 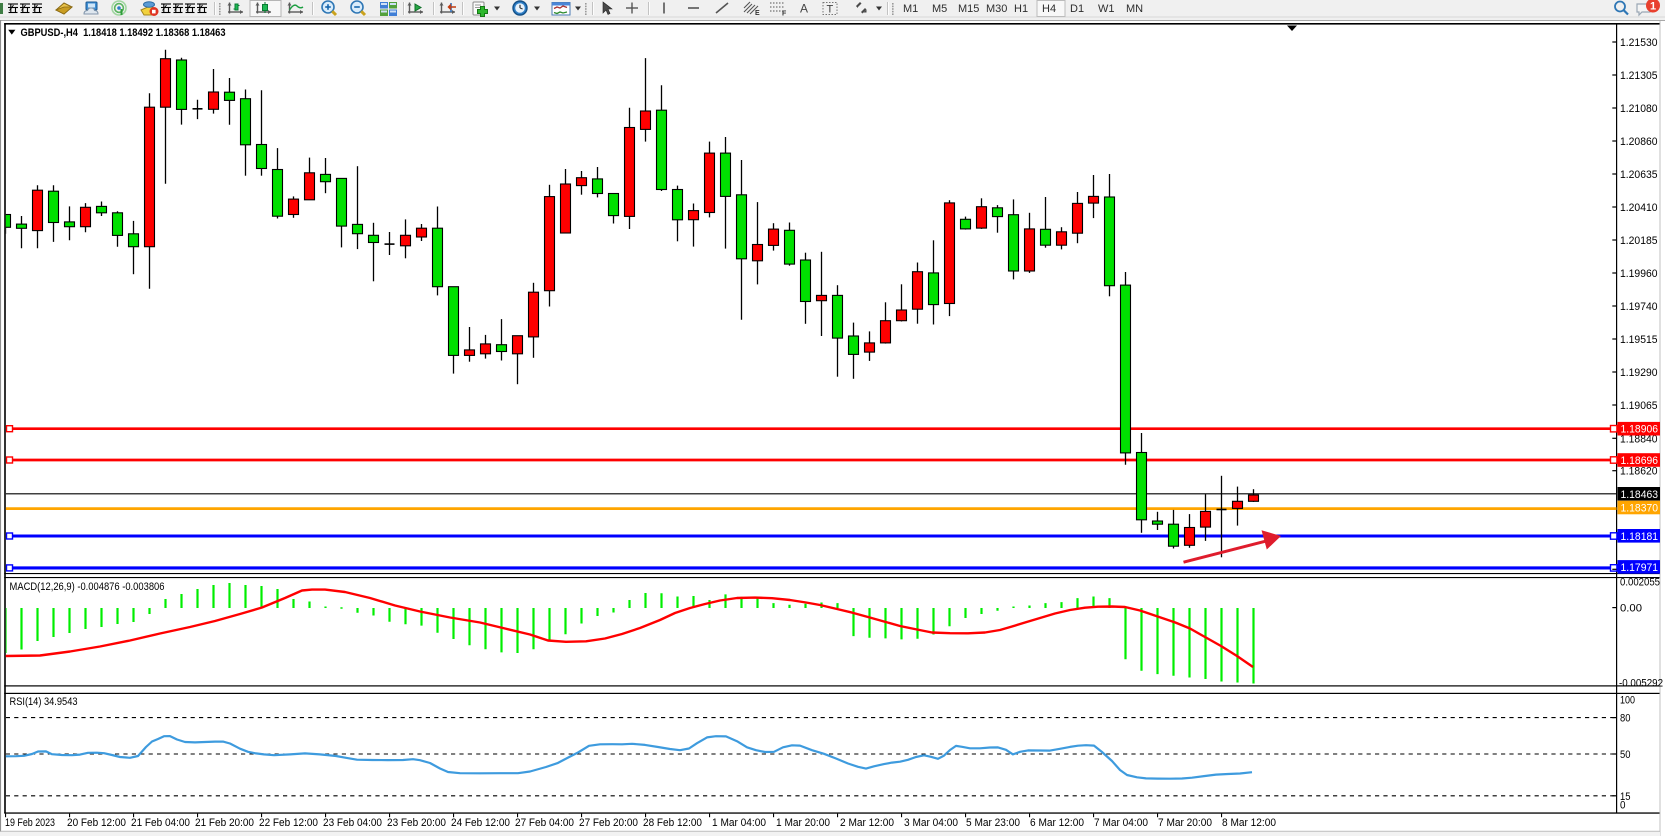 I want to click on svg-text: 0.00, so click(x=1631, y=609).